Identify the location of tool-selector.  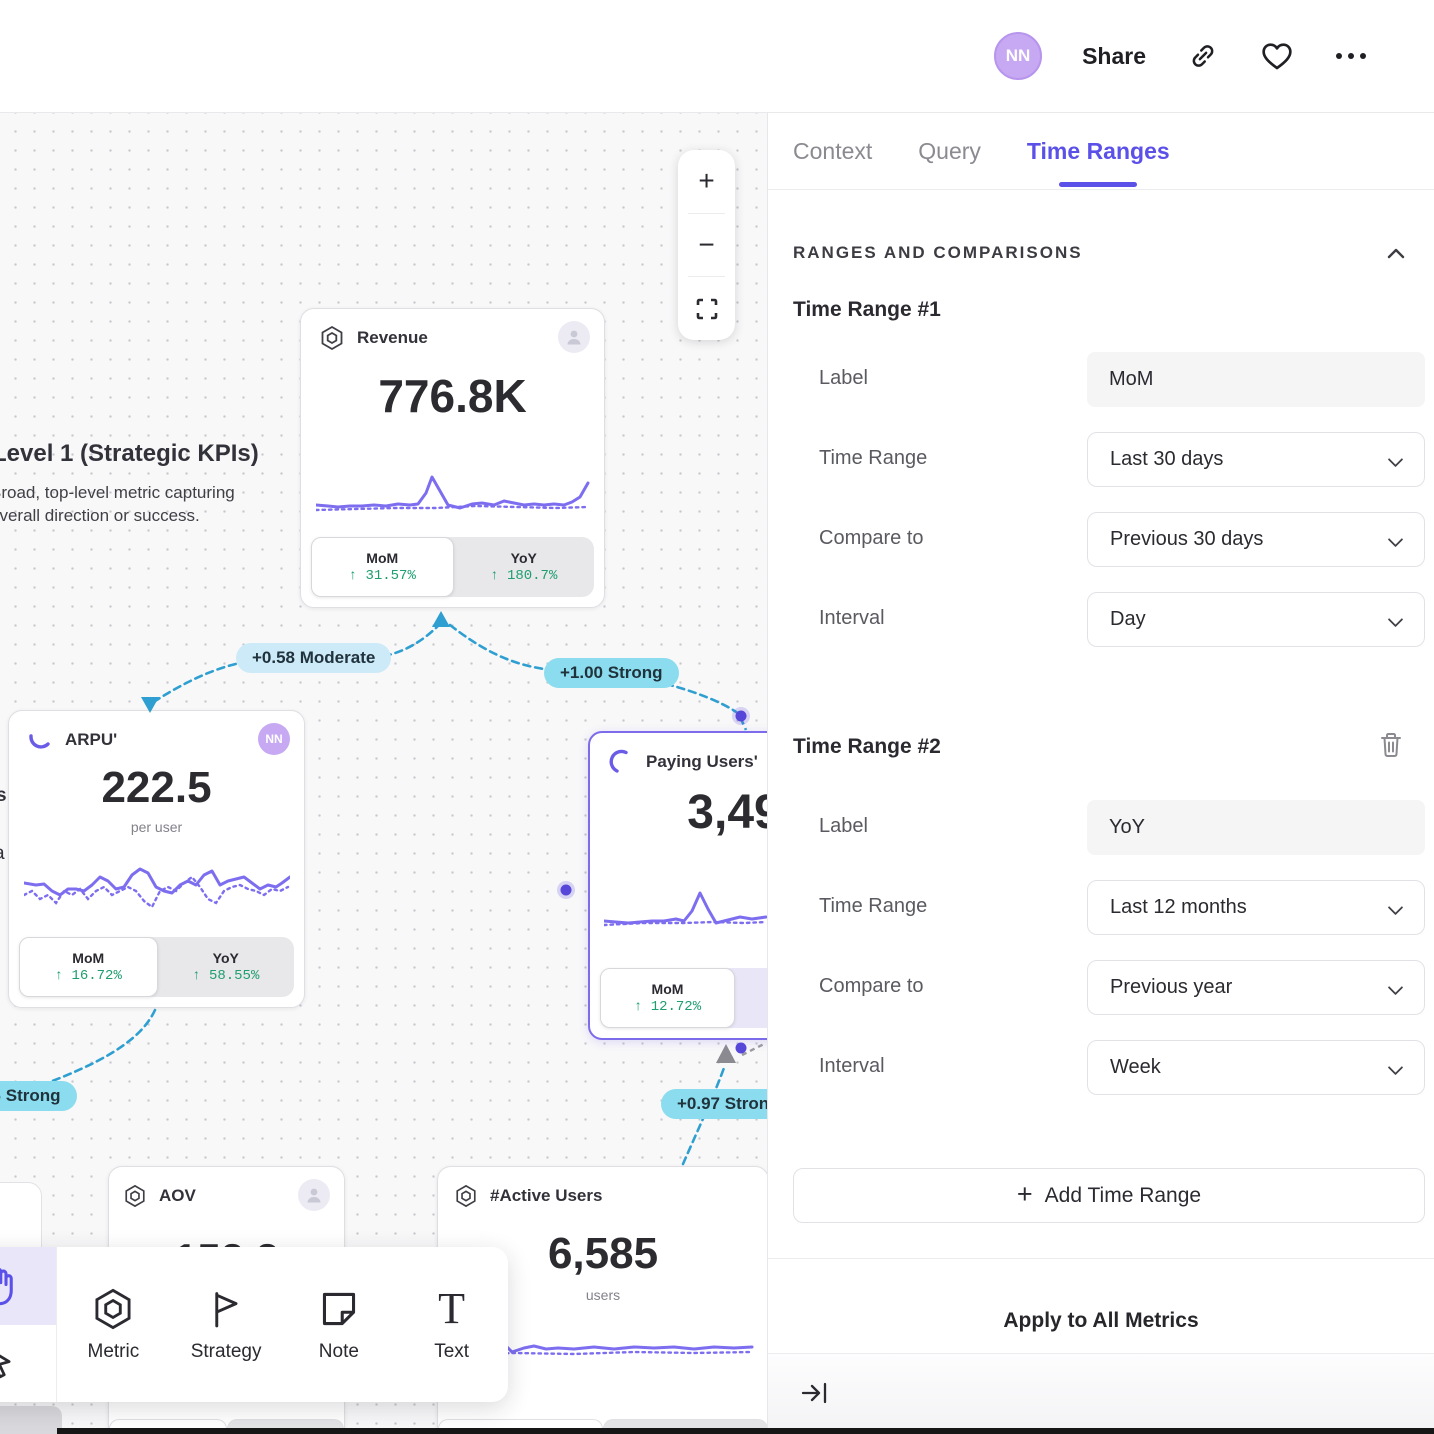
(28, 1324).